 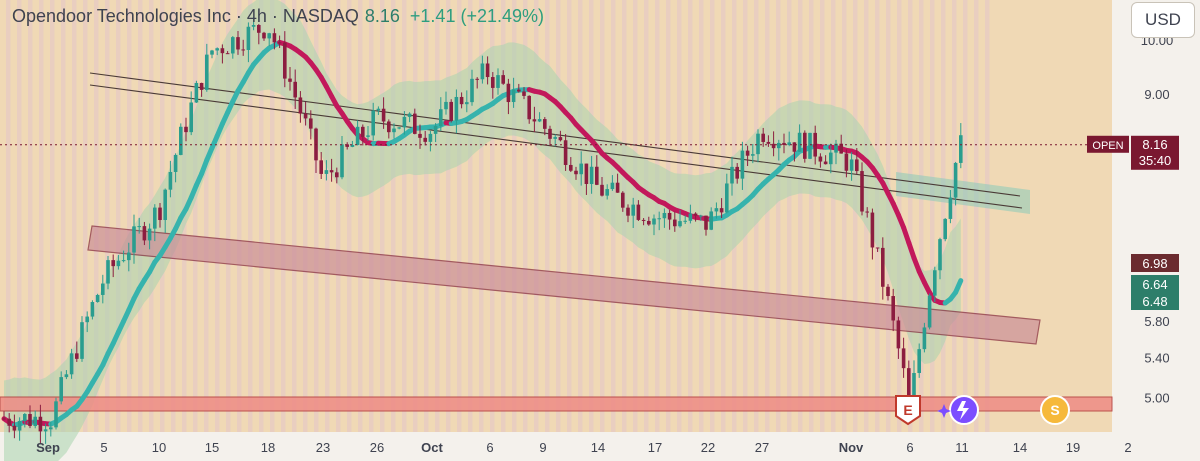 I want to click on support-zone, so click(x=556, y=404).